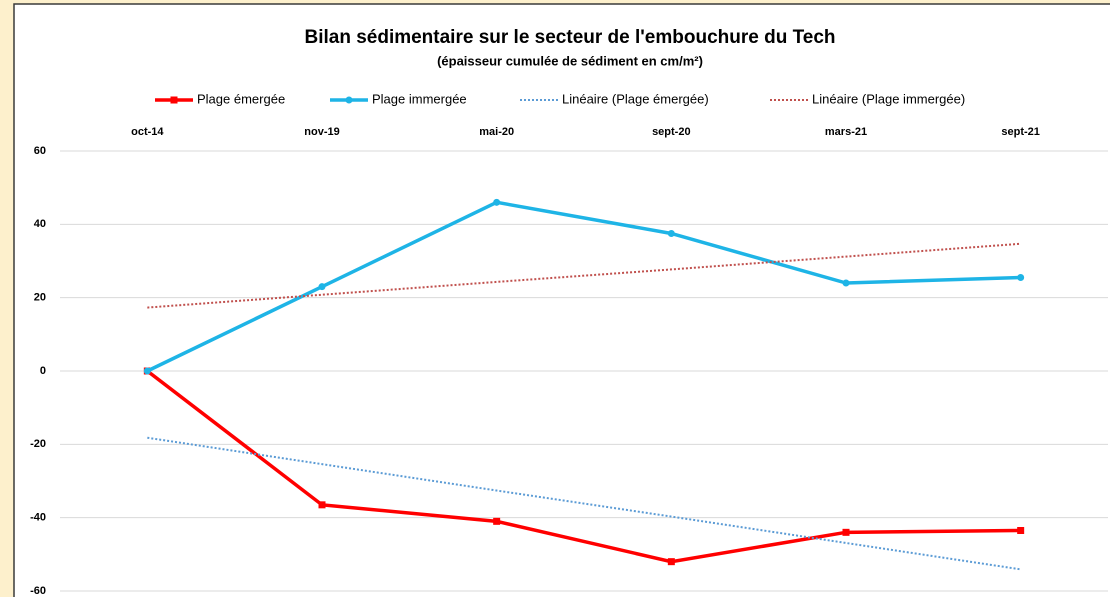 This screenshot has width=1110, height=597. I want to click on x-tick-label: mai-20, so click(496, 132).